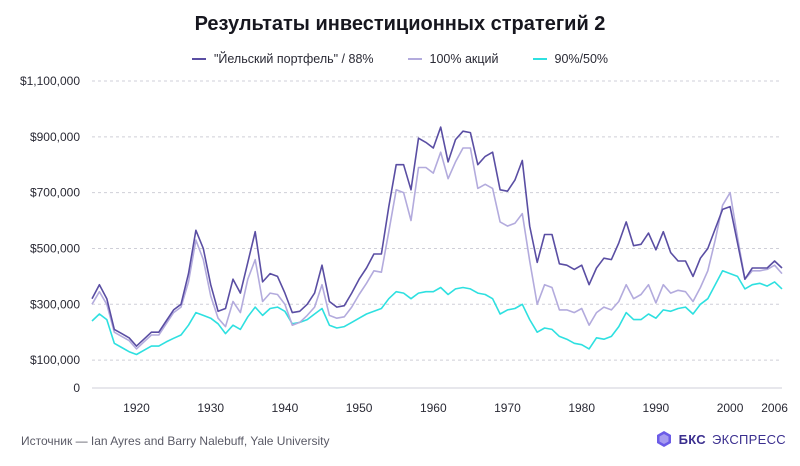 This screenshot has height=466, width=800. Describe the element at coordinates (464, 59) in the screenshot. I see `legend-label-stocks: 100% акций` at that location.